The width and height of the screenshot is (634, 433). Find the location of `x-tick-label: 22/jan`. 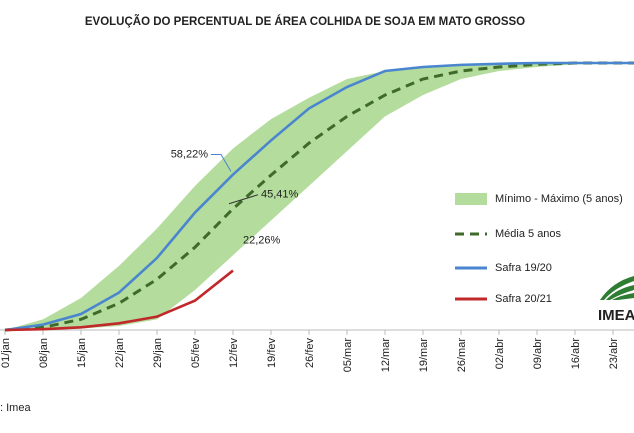

x-tick-label: 22/jan is located at coordinates (120, 353).